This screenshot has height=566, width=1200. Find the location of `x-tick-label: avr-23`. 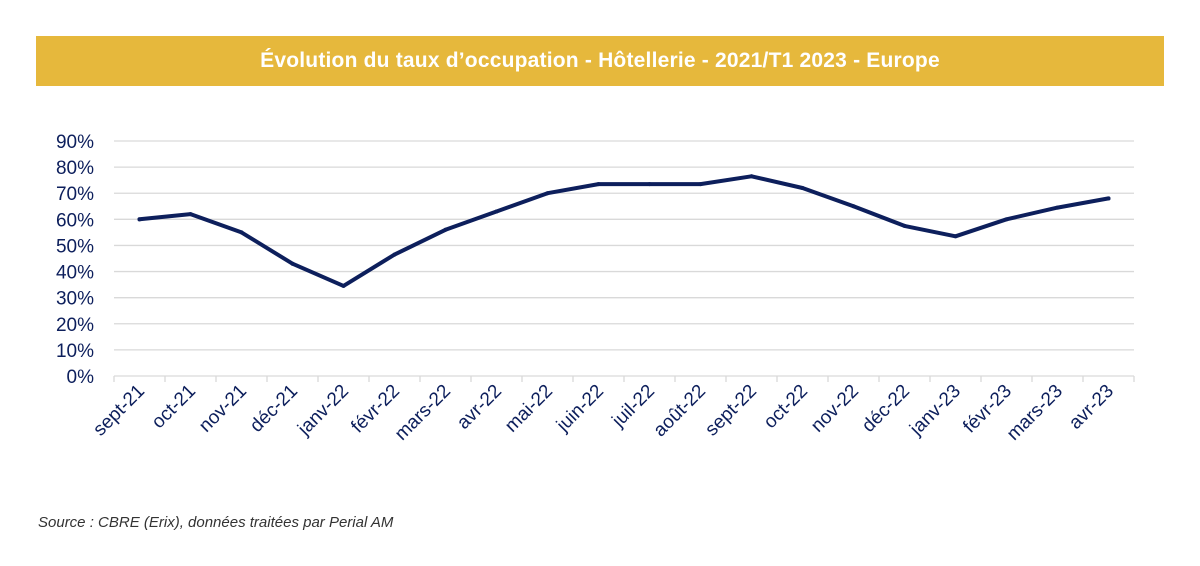

x-tick-label: avr-23 is located at coordinates (1091, 407).